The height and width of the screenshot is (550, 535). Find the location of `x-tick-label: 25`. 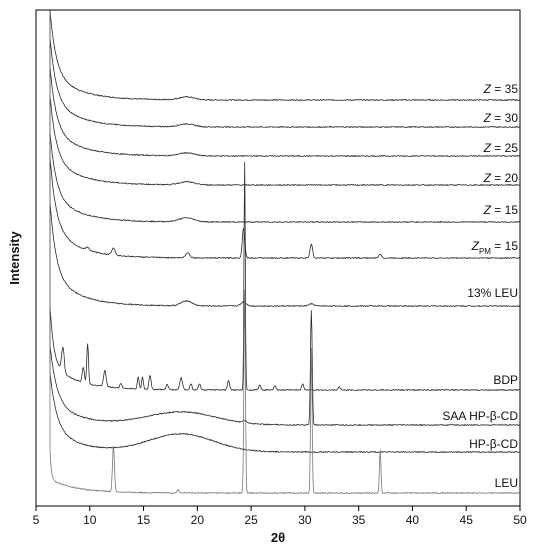

x-tick-label: 25 is located at coordinates (251, 520).